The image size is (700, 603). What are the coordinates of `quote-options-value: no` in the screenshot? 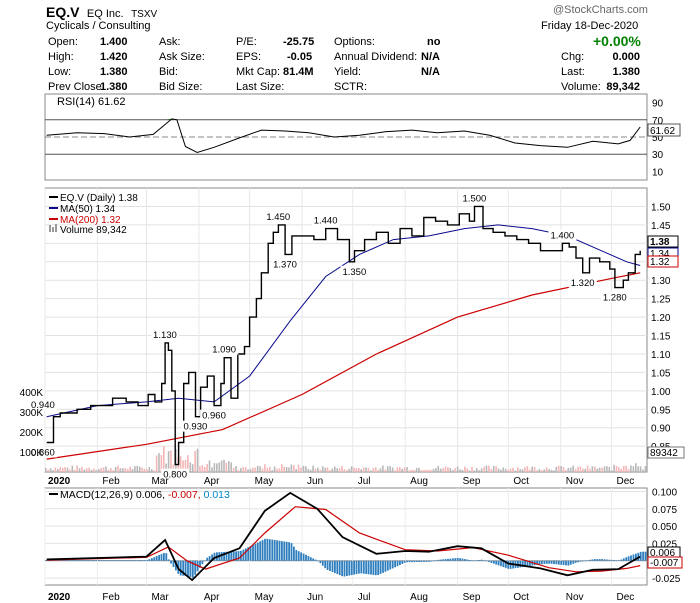 It's located at (434, 42).